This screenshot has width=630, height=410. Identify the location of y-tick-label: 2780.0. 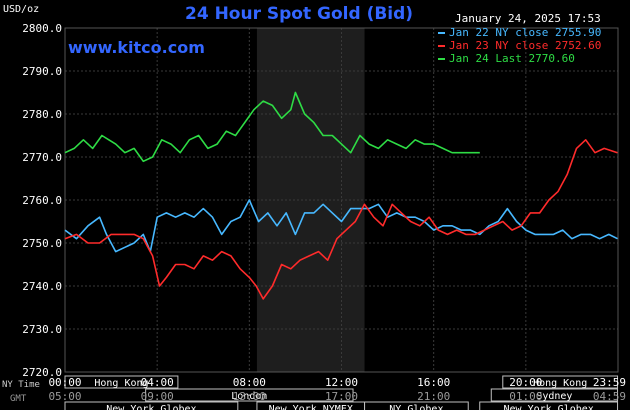
(42, 114).